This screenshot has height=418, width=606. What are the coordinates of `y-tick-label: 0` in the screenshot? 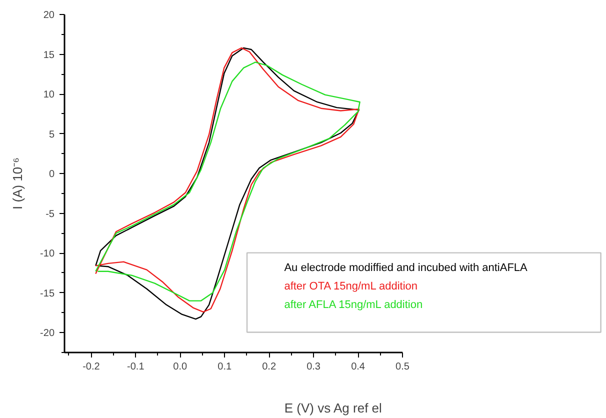 It's located at (51, 174).